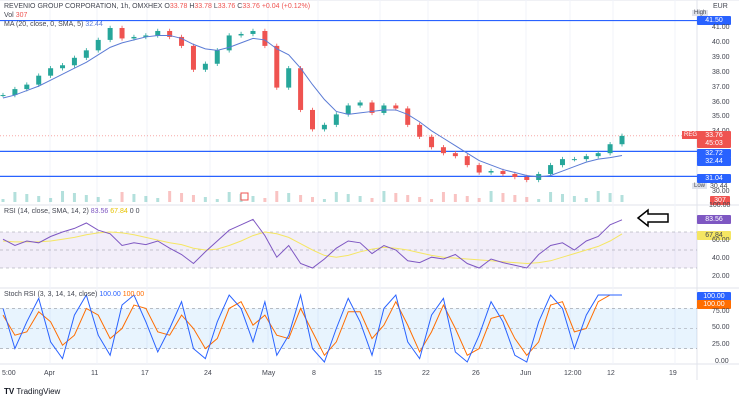 This screenshot has width=739, height=400. Describe the element at coordinates (15, 15) in the screenshot. I see `volume-legend: Vol 307` at that location.